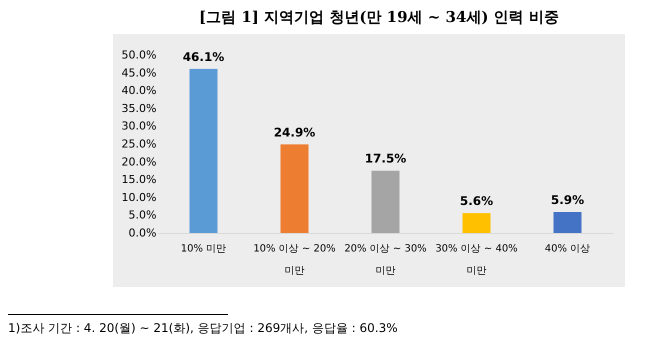  Describe the element at coordinates (203, 328) in the screenshot. I see `text: 1)조사 기간 : 4. 20(월) ~ 21(화), 응답기업 : 269개사, 응답율 : 60.3%` at that location.